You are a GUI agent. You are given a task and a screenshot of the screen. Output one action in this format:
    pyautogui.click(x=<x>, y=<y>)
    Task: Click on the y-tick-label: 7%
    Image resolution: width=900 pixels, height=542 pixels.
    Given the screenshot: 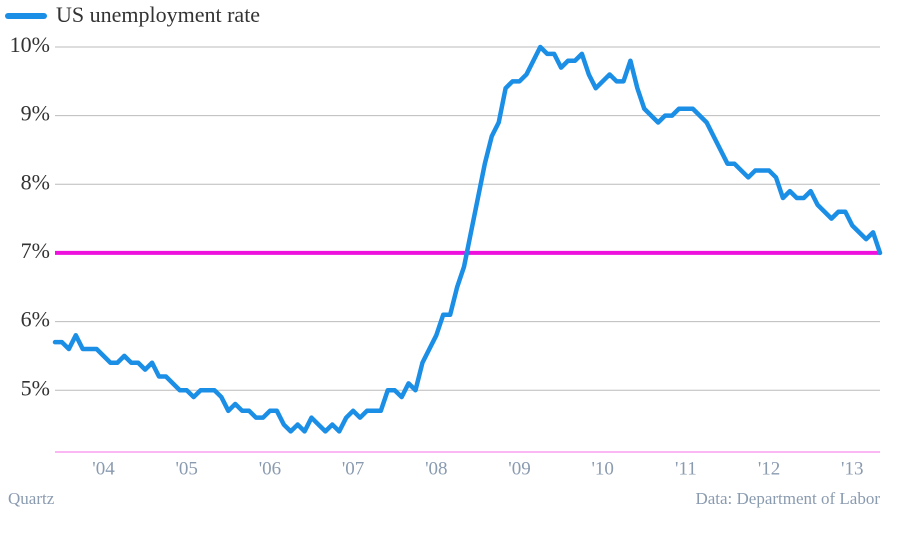 What is the action you would take?
    pyautogui.click(x=35, y=250)
    